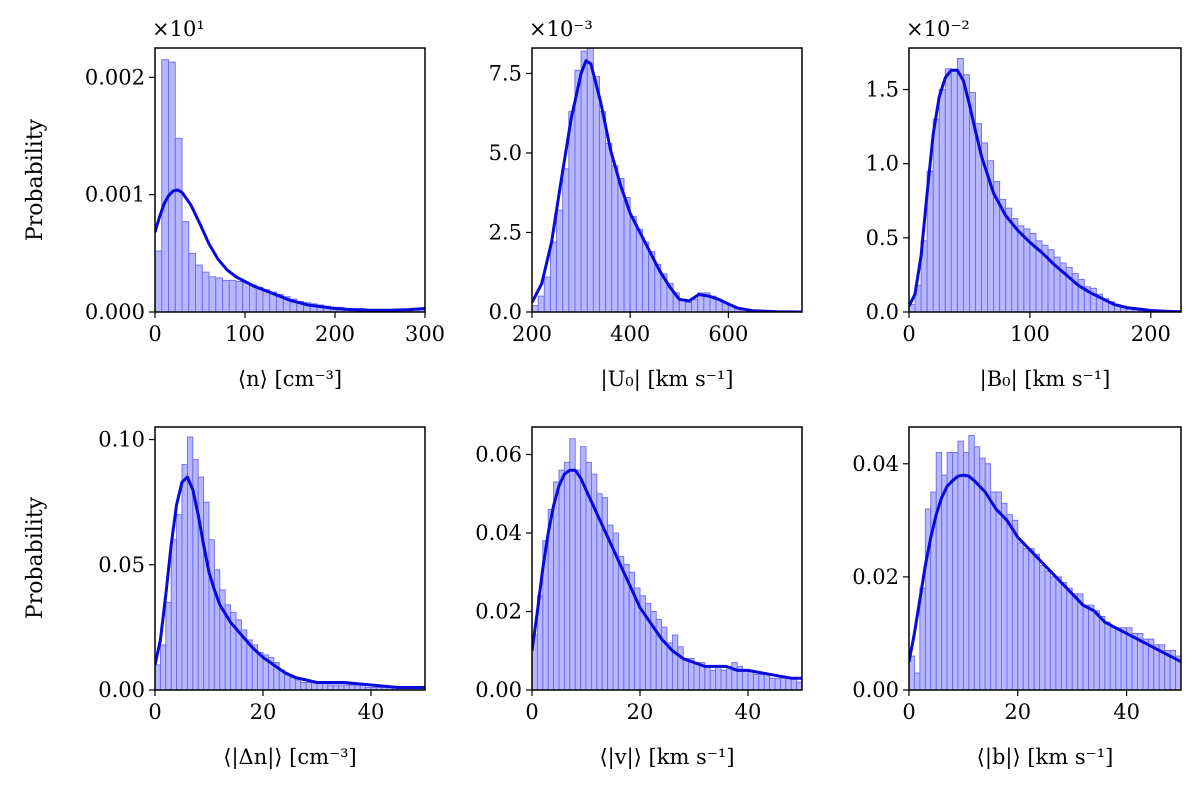 This screenshot has width=1200, height=796. I want to click on y-tick-label: 7.5, so click(505, 73).